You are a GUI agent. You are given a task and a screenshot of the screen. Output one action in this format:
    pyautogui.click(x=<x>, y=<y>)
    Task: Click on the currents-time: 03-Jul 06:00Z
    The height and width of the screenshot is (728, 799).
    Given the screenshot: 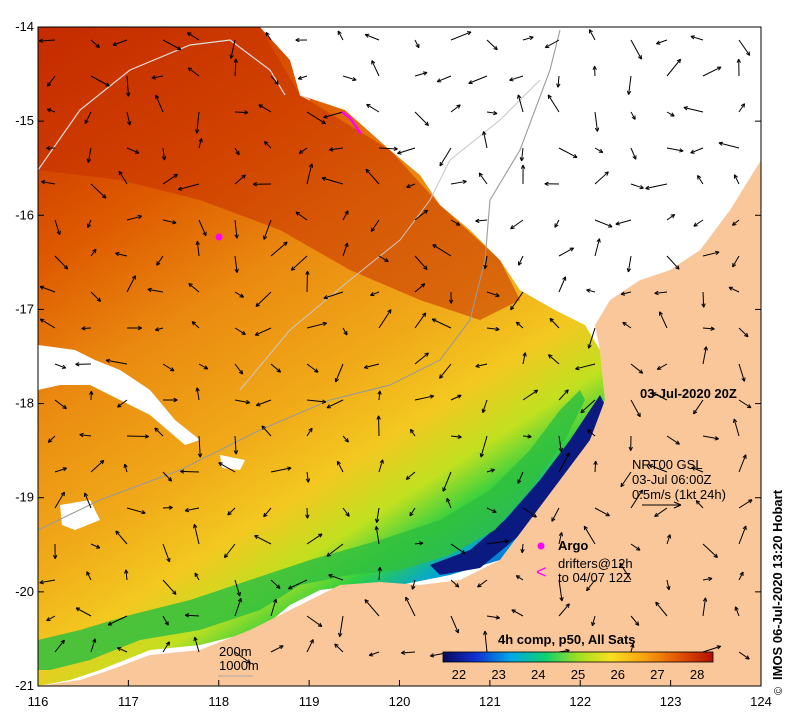 What is the action you would take?
    pyautogui.click(x=672, y=479)
    